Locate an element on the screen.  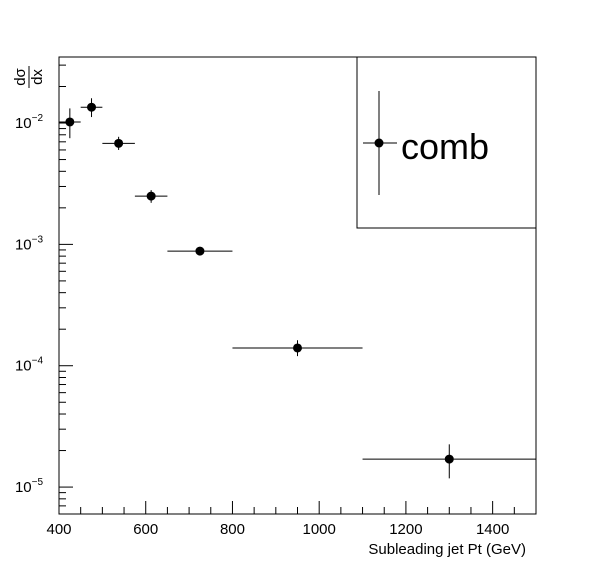
y-tick-label: 10⁻⁴ is located at coordinates (29, 365).